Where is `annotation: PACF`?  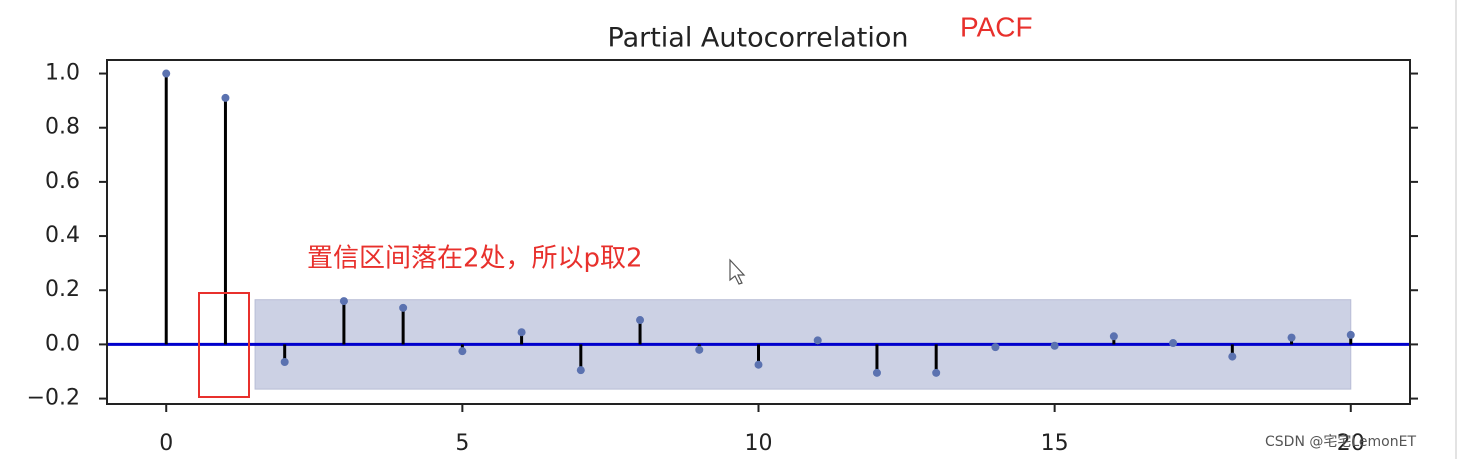
annotation: PACF is located at coordinates (996, 26).